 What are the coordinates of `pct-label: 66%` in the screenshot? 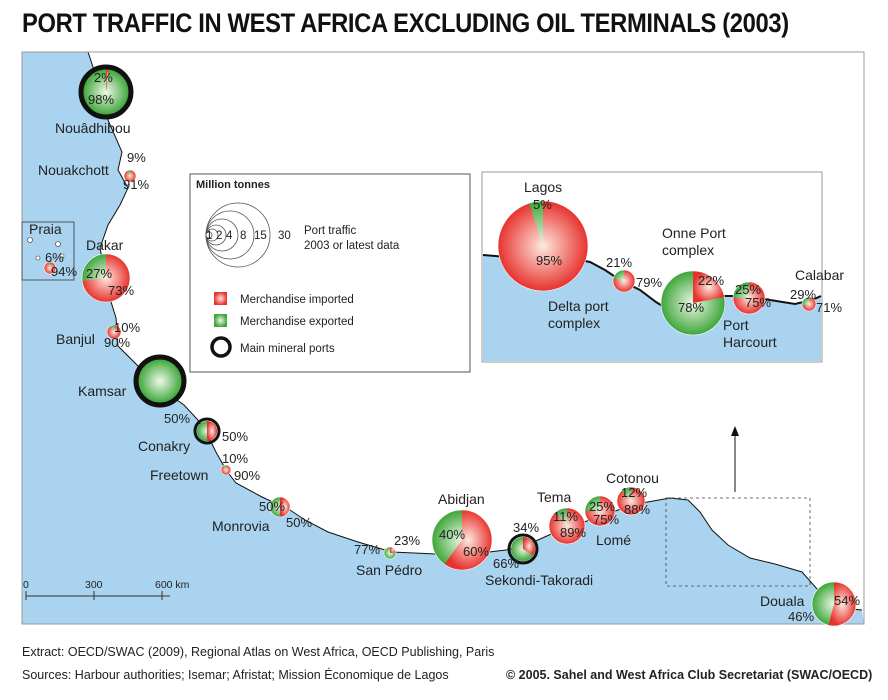 It's located at (506, 563).